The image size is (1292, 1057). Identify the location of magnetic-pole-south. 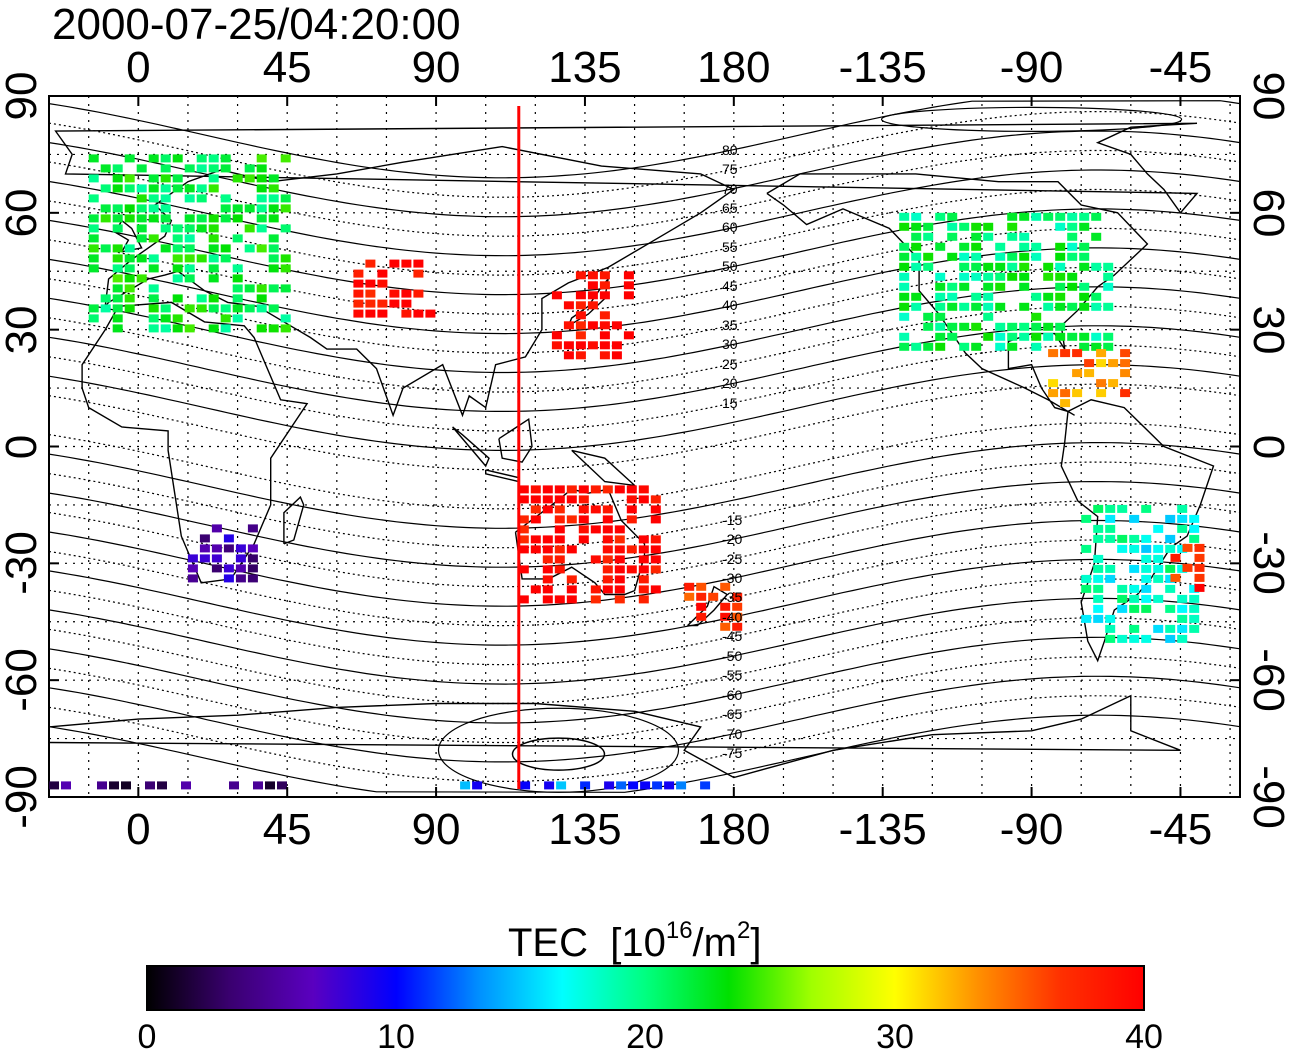
(558, 754).